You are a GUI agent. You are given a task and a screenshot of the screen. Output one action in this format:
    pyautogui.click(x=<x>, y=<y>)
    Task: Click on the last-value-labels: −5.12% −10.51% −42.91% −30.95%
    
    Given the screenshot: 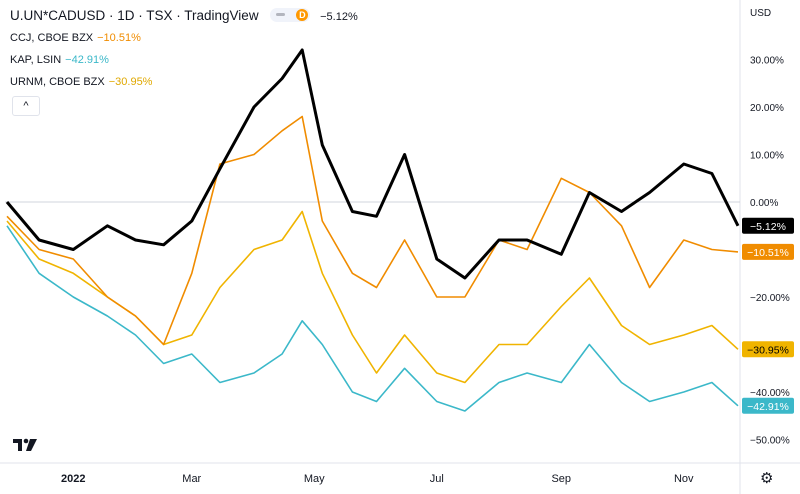 What is the action you would take?
    pyautogui.click(x=768, y=315)
    